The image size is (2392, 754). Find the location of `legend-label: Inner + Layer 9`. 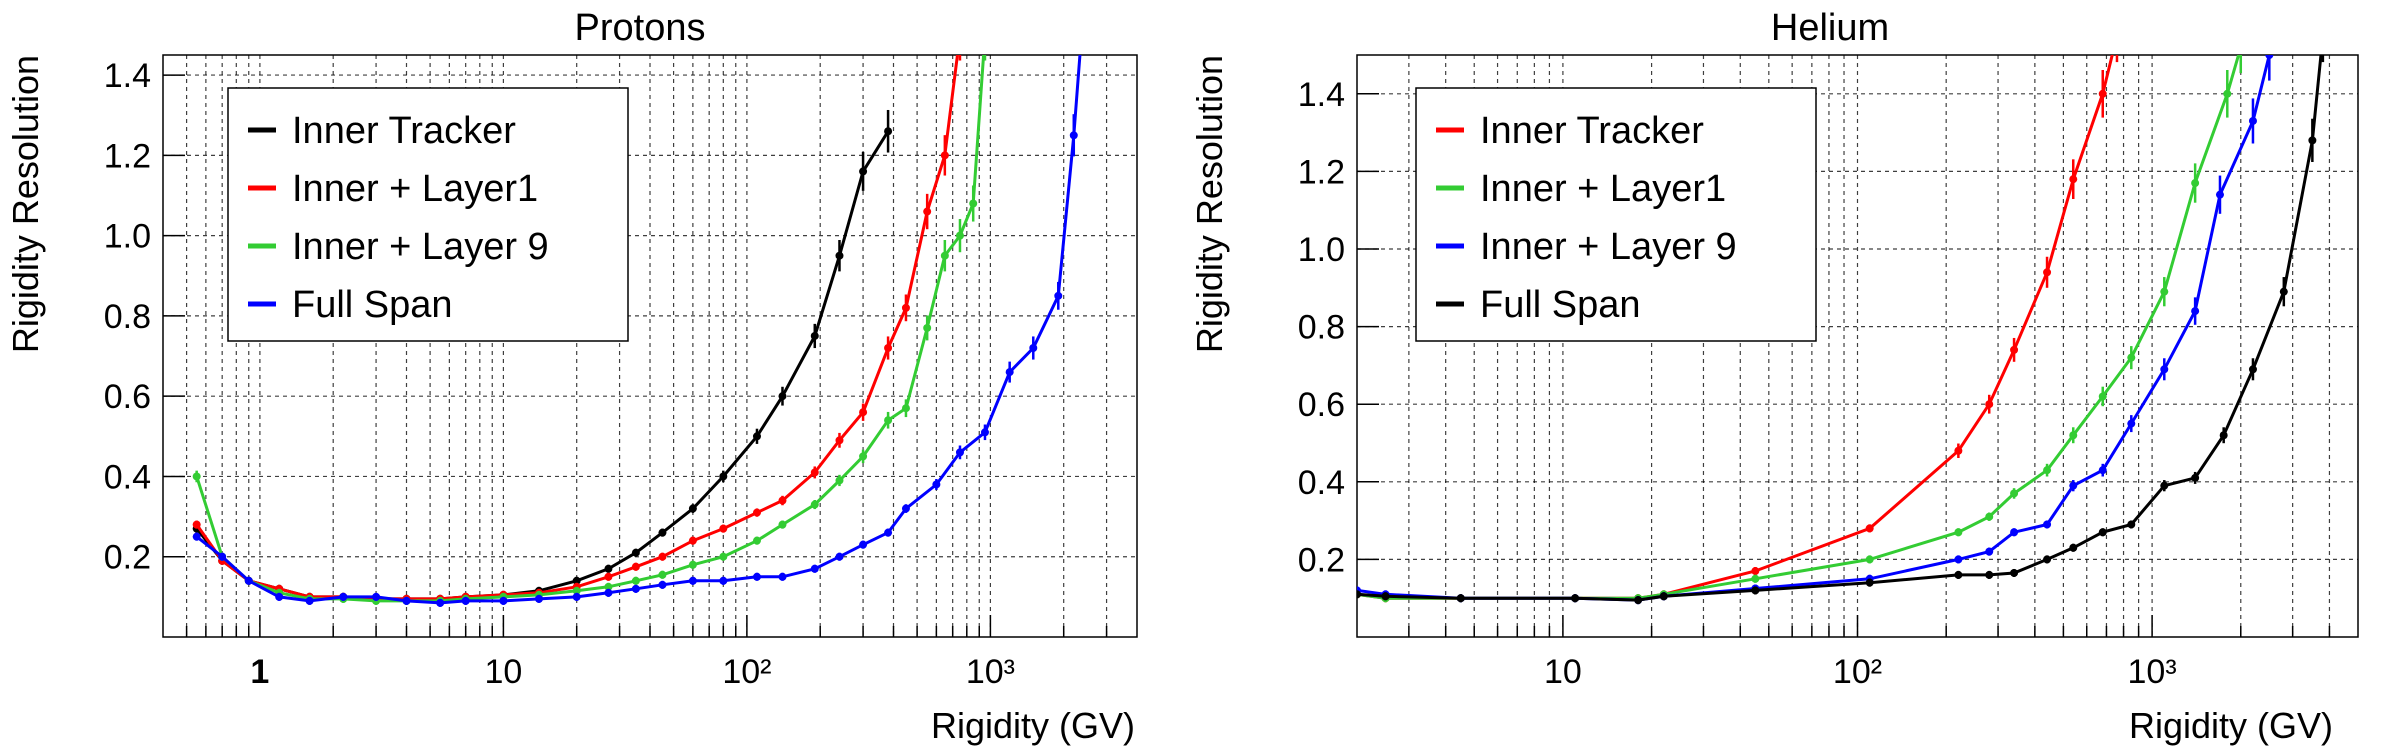

legend-label: Inner + Layer 9 is located at coordinates (420, 247).